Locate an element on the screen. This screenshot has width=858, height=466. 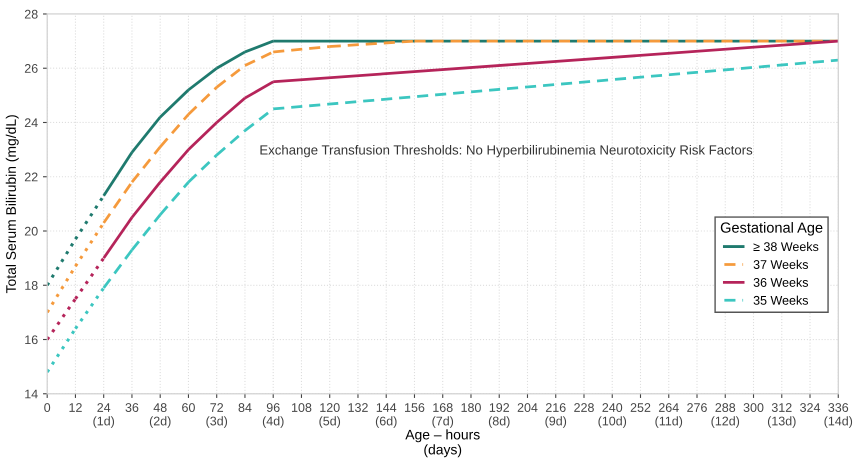
legend-title: Gestational Age is located at coordinates (771, 229).